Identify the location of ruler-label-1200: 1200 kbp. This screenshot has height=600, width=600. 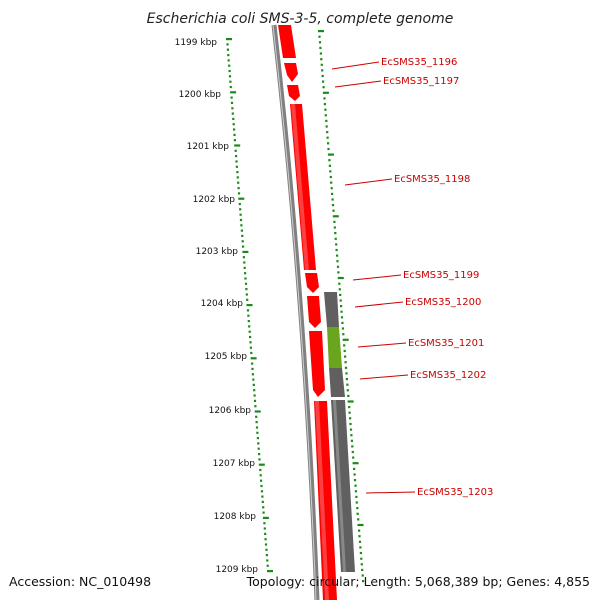
(200, 95).